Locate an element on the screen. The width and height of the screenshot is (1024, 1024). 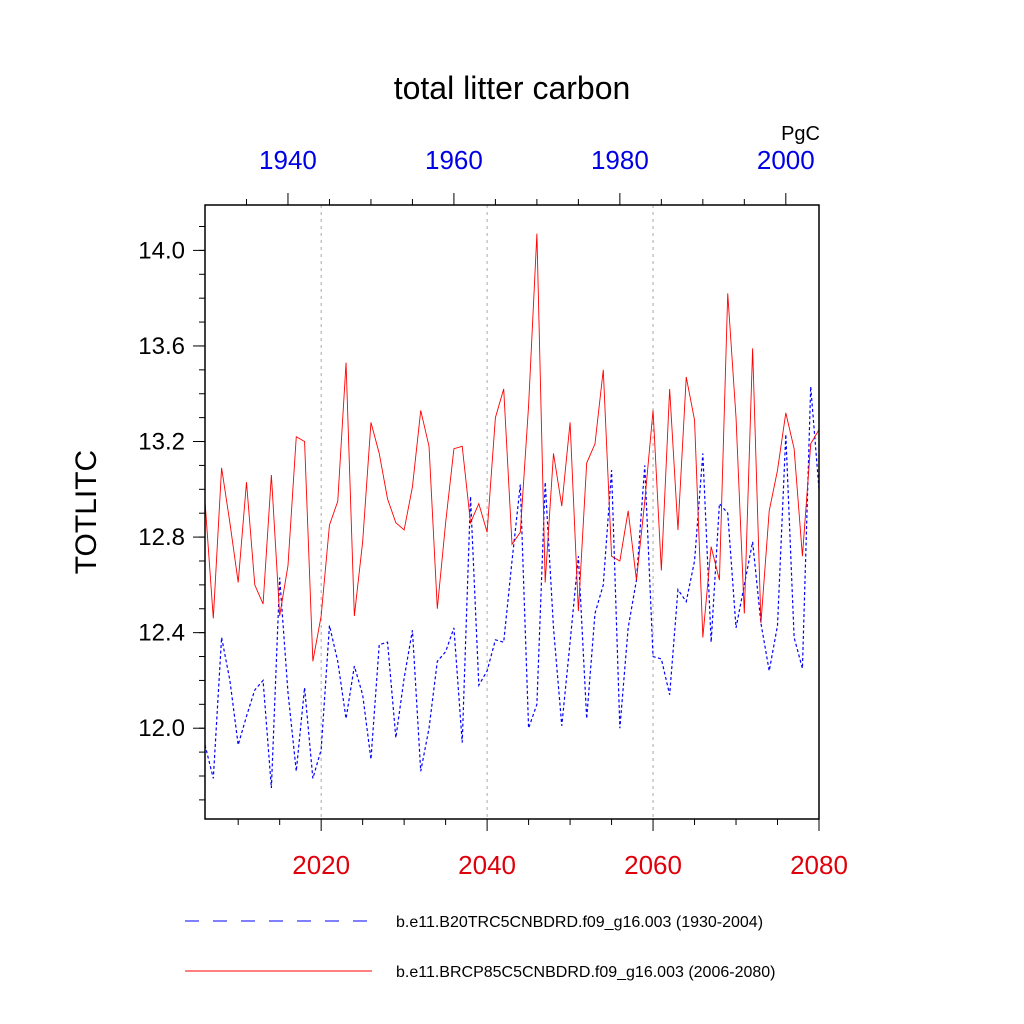
bottom-tick-label: 2060 is located at coordinates (653, 865).